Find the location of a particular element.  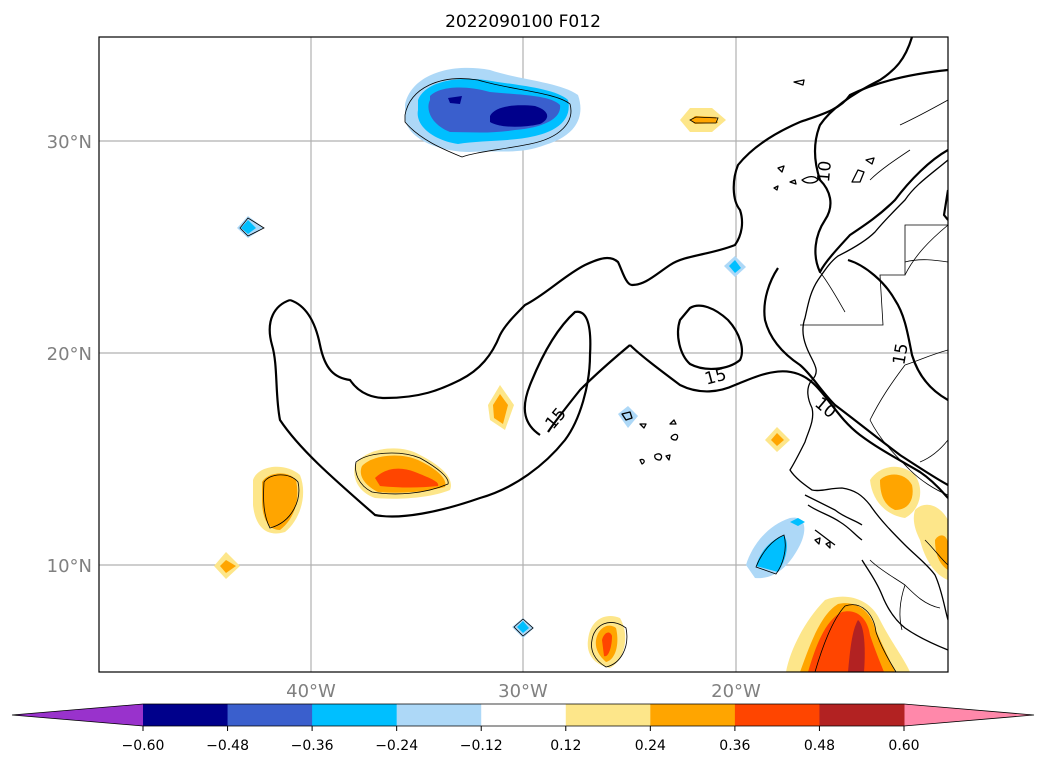

colorbar-arrow-max is located at coordinates (969, 715).